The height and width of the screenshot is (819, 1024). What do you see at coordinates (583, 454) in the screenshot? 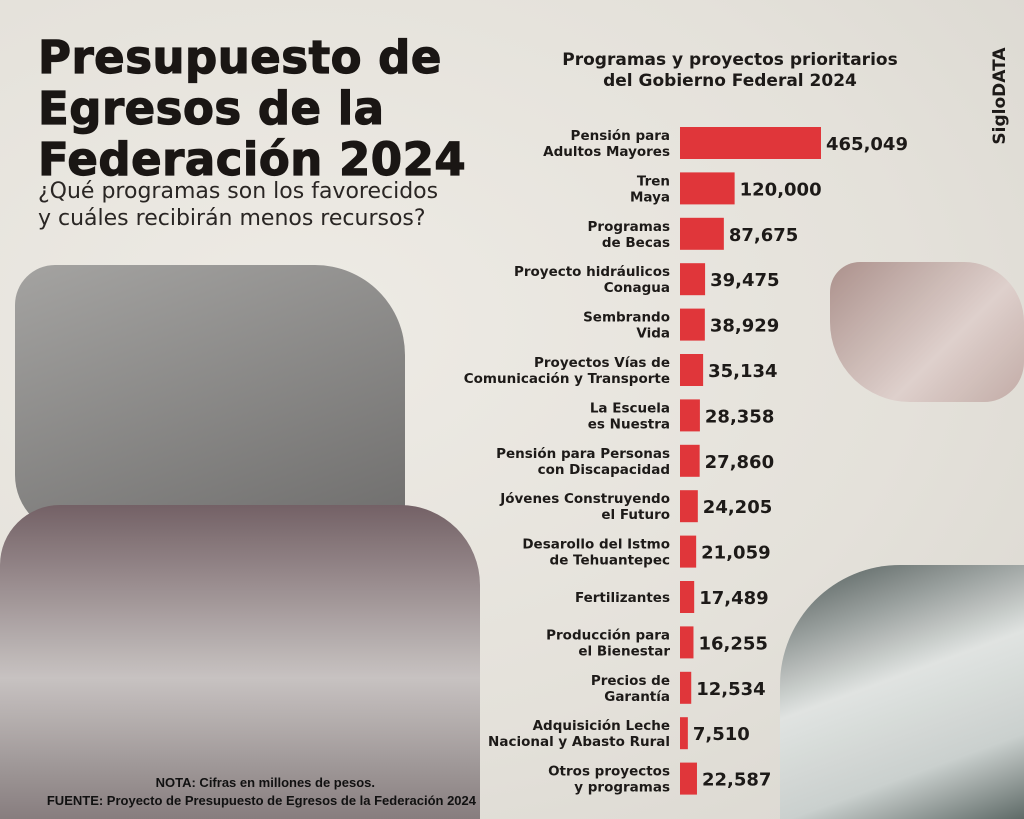
I see `category-label: Pensión para Personas` at bounding box center [583, 454].